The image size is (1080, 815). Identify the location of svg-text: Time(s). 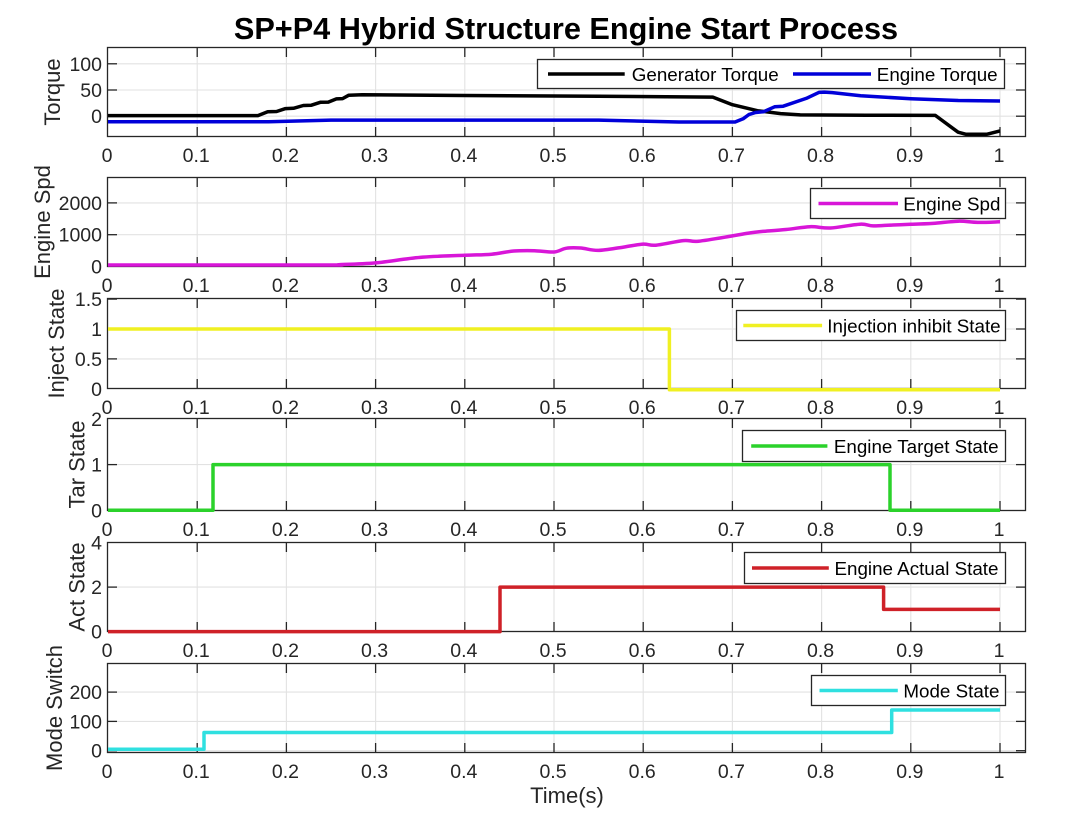
(567, 795).